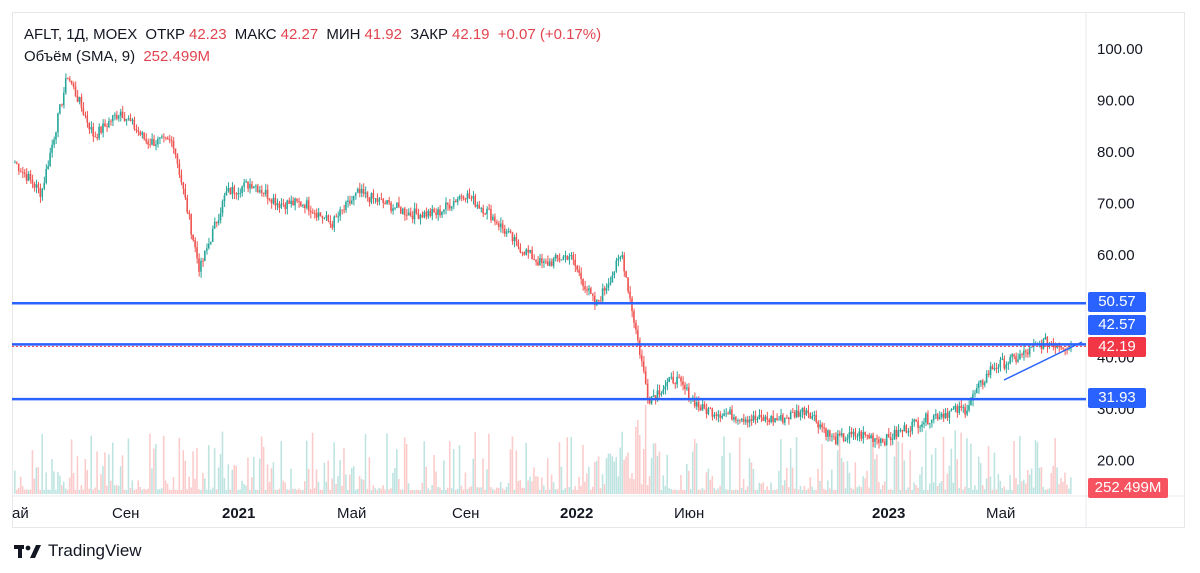  What do you see at coordinates (543, 449) in the screenshot?
I see `volume-bars` at bounding box center [543, 449].